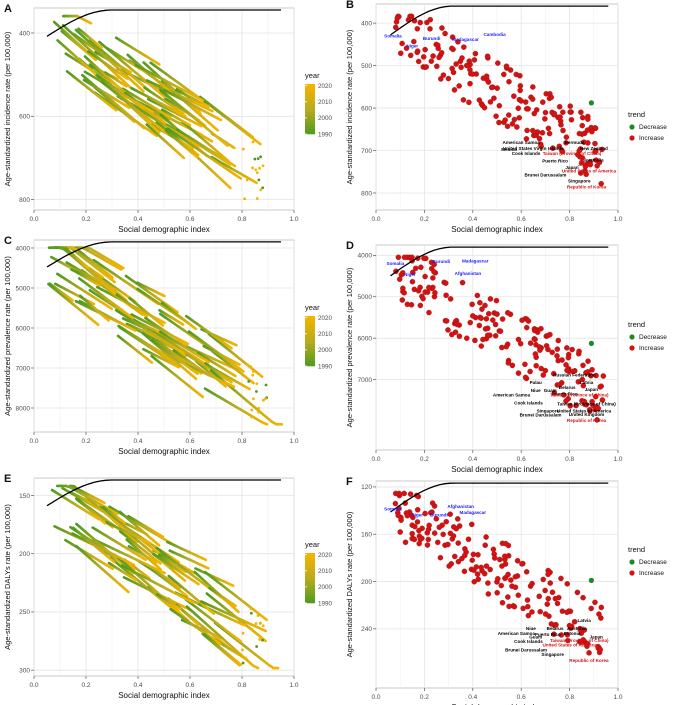 This screenshot has height=705, width=685. I want to click on country-label: Burundi, so click(432, 38).